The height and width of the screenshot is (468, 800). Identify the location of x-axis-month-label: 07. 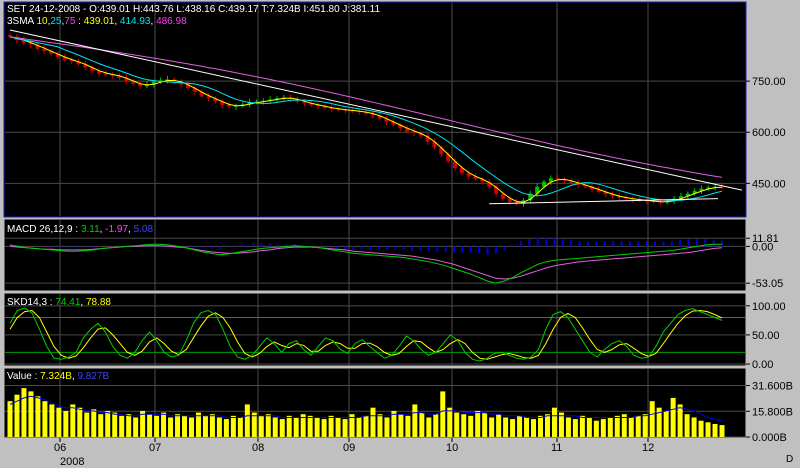
(155, 448).